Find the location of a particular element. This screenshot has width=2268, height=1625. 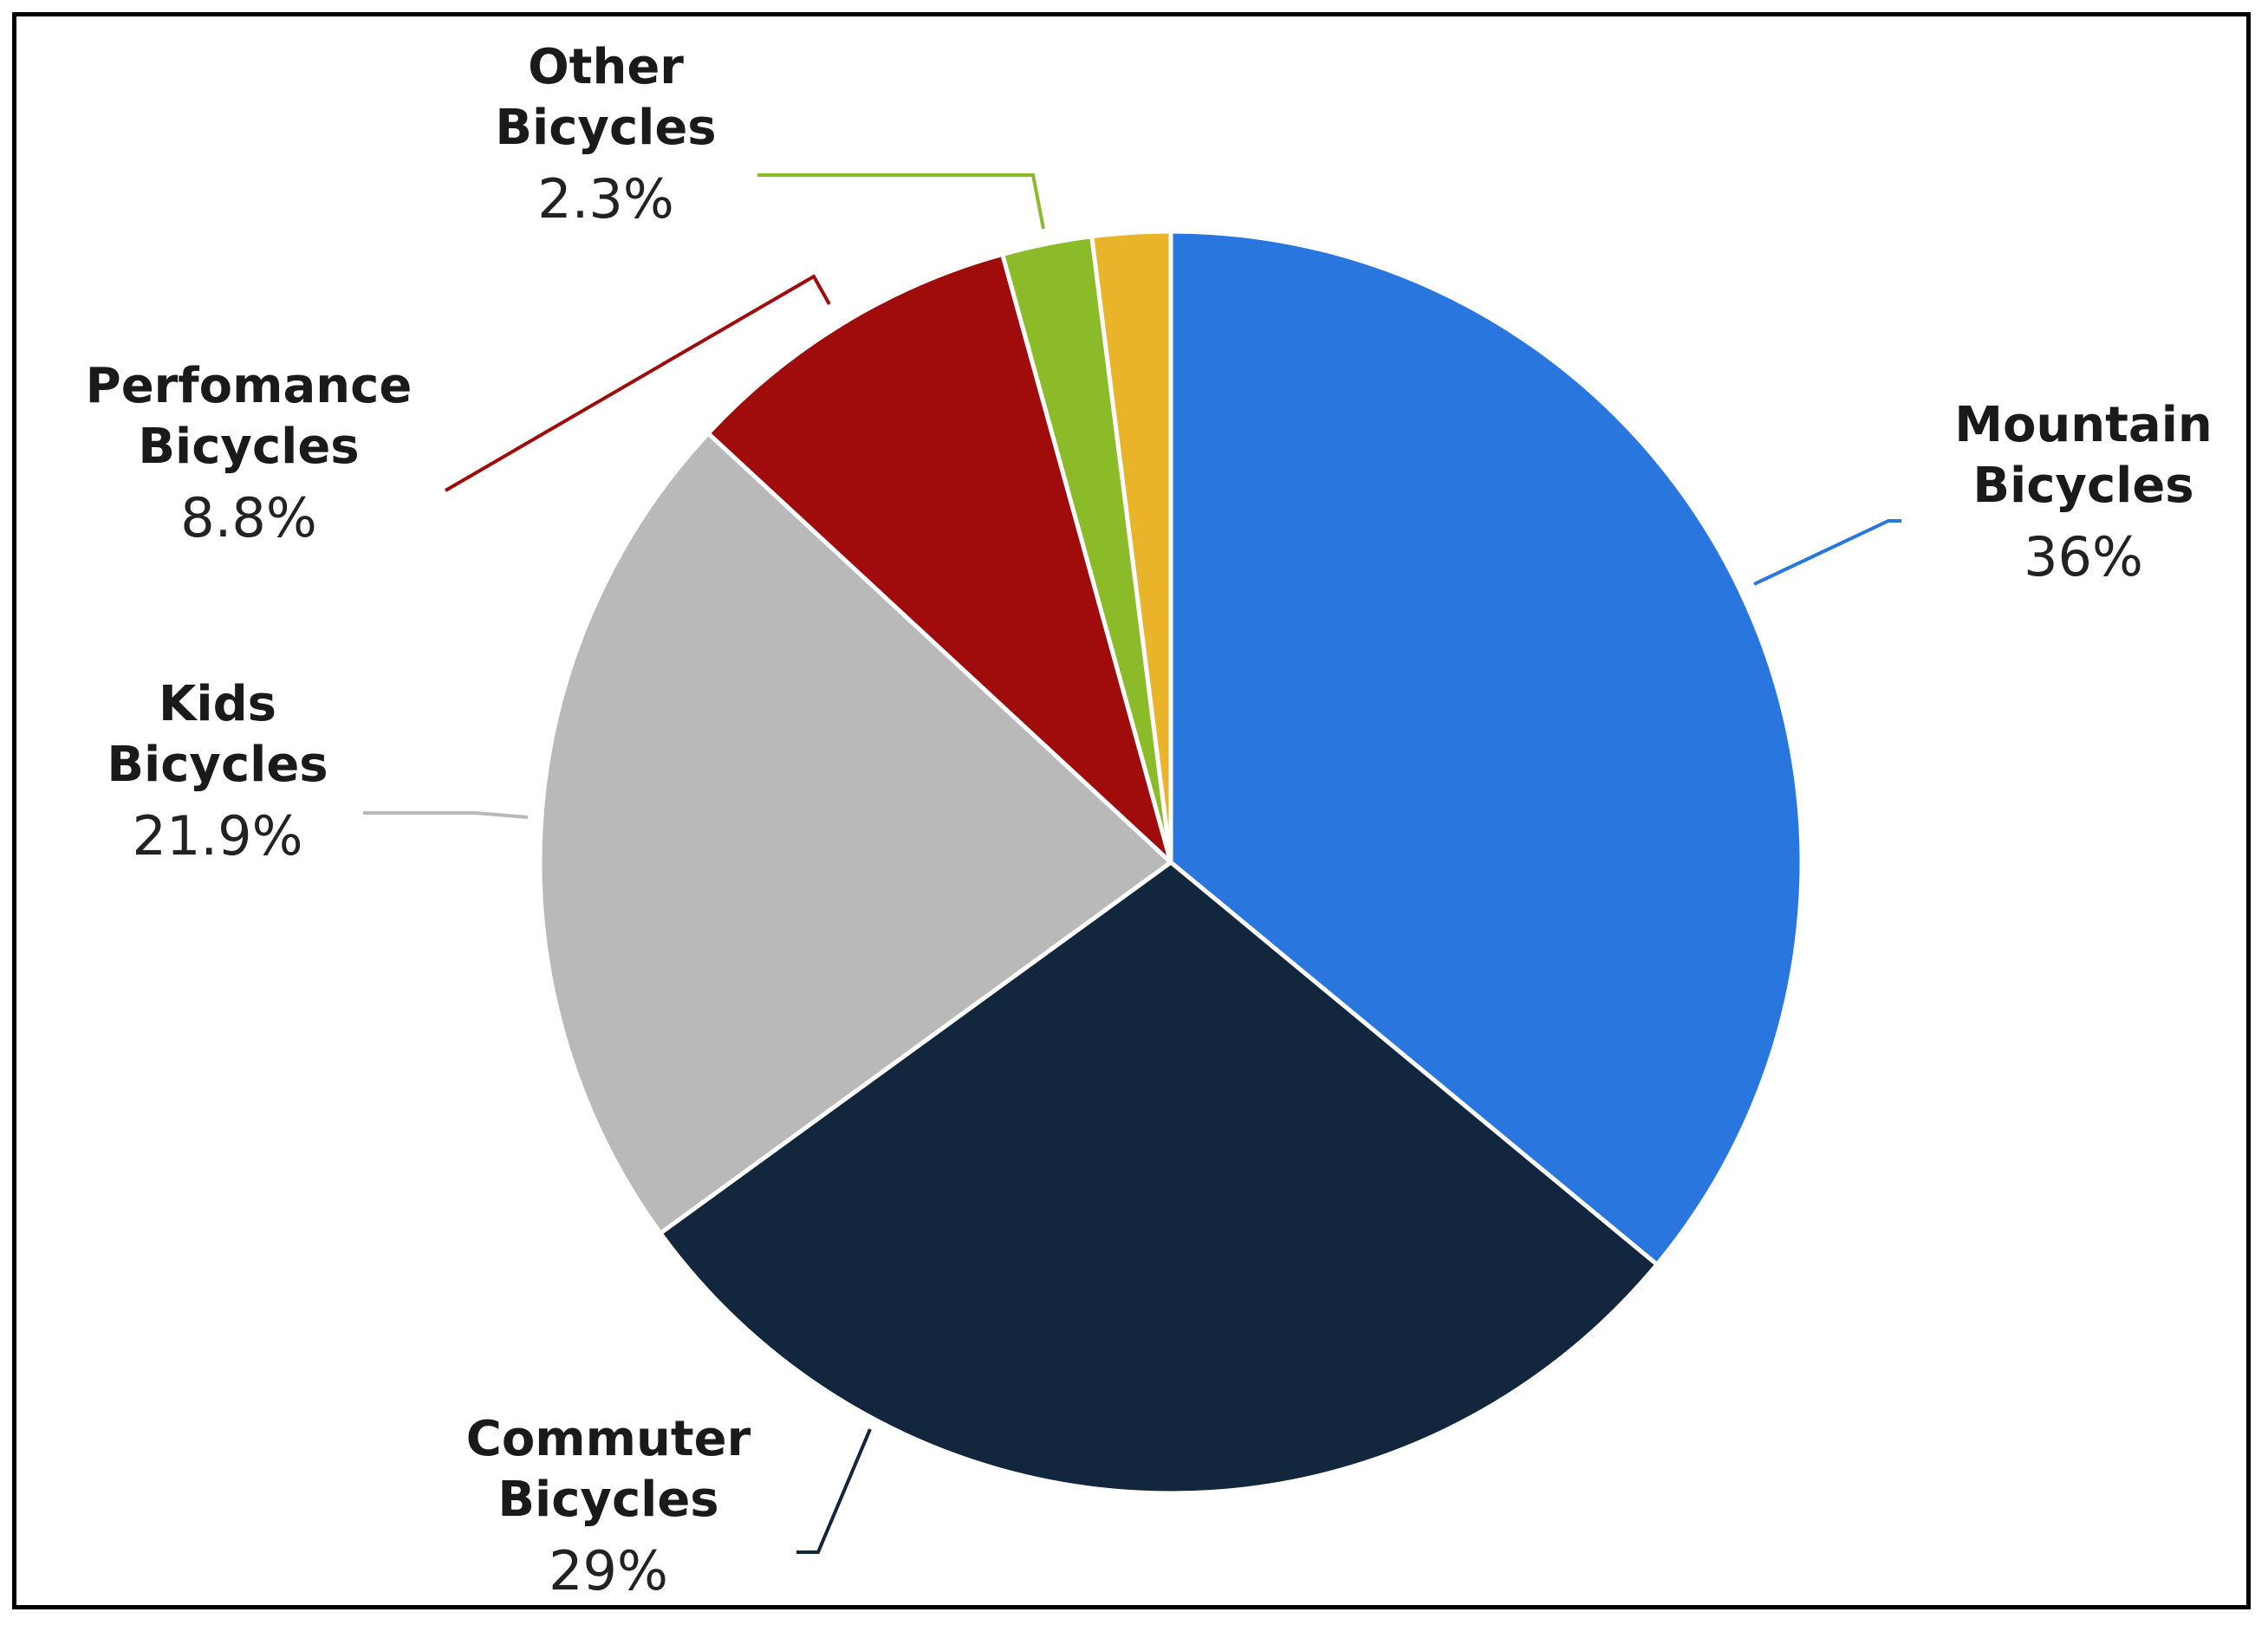

data-label-name-line1: Other is located at coordinates (606, 67).